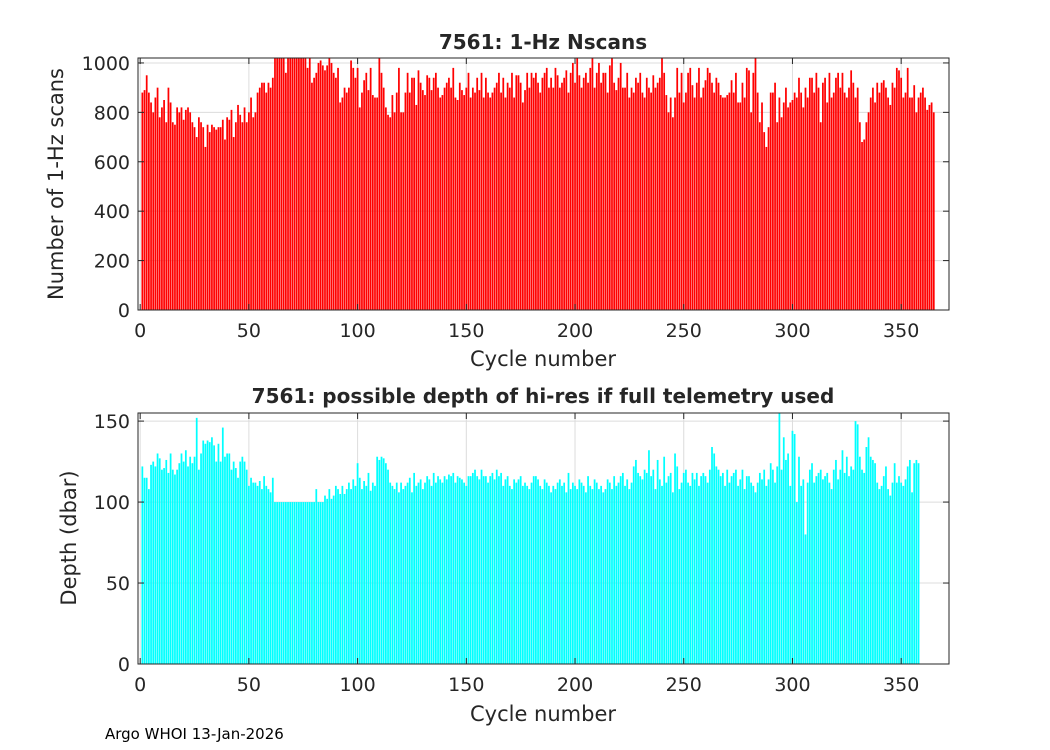 Image resolution: width=1050 pixels, height=750 pixels. Describe the element at coordinates (56, 184) in the screenshot. I see `y-axis-label-nscans: Number of 1-Hz scans` at that location.